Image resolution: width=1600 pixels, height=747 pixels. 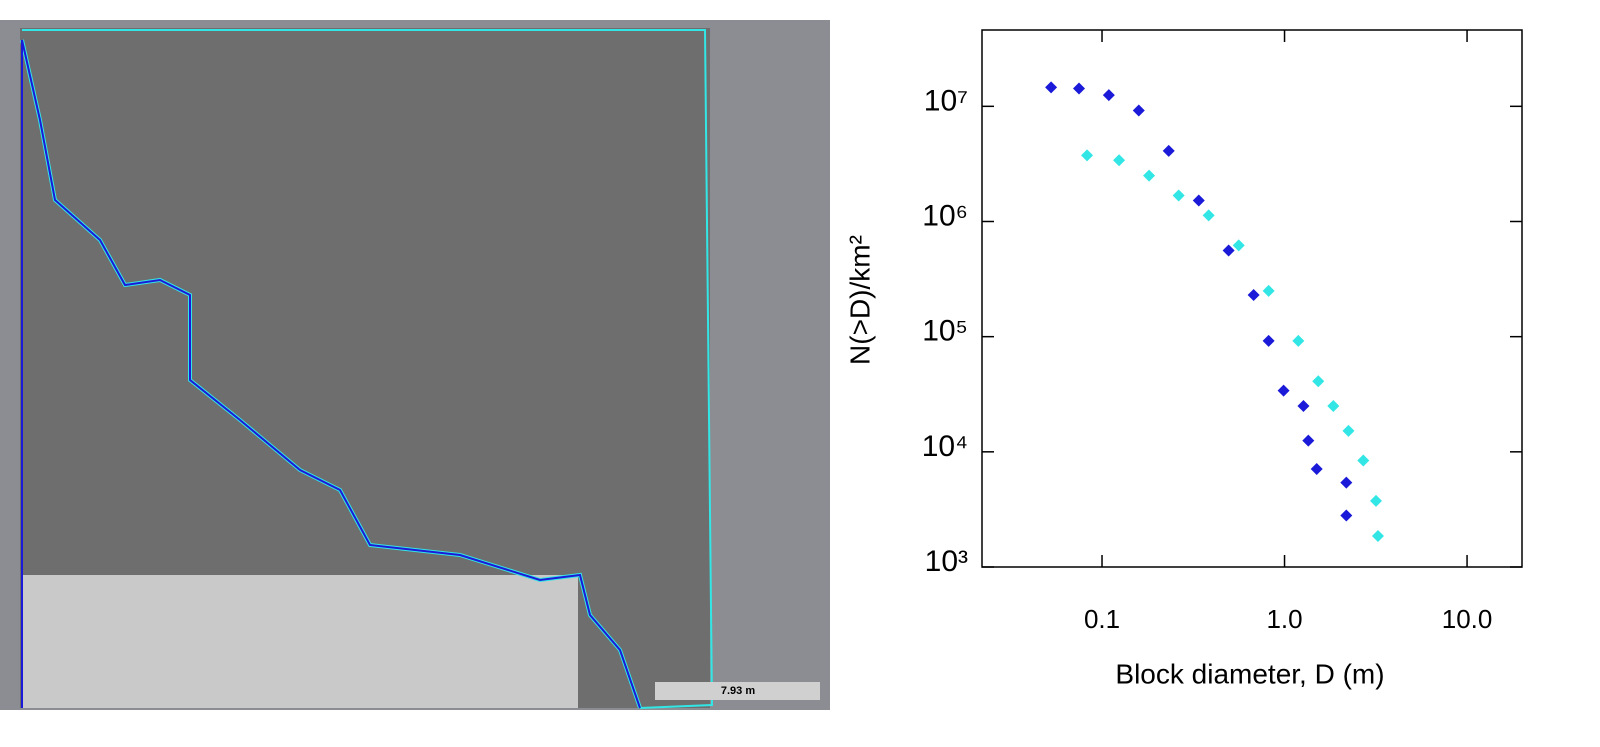 What do you see at coordinates (1249, 673) in the screenshot?
I see `x-axis-label: Block diameter, D (m)` at bounding box center [1249, 673].